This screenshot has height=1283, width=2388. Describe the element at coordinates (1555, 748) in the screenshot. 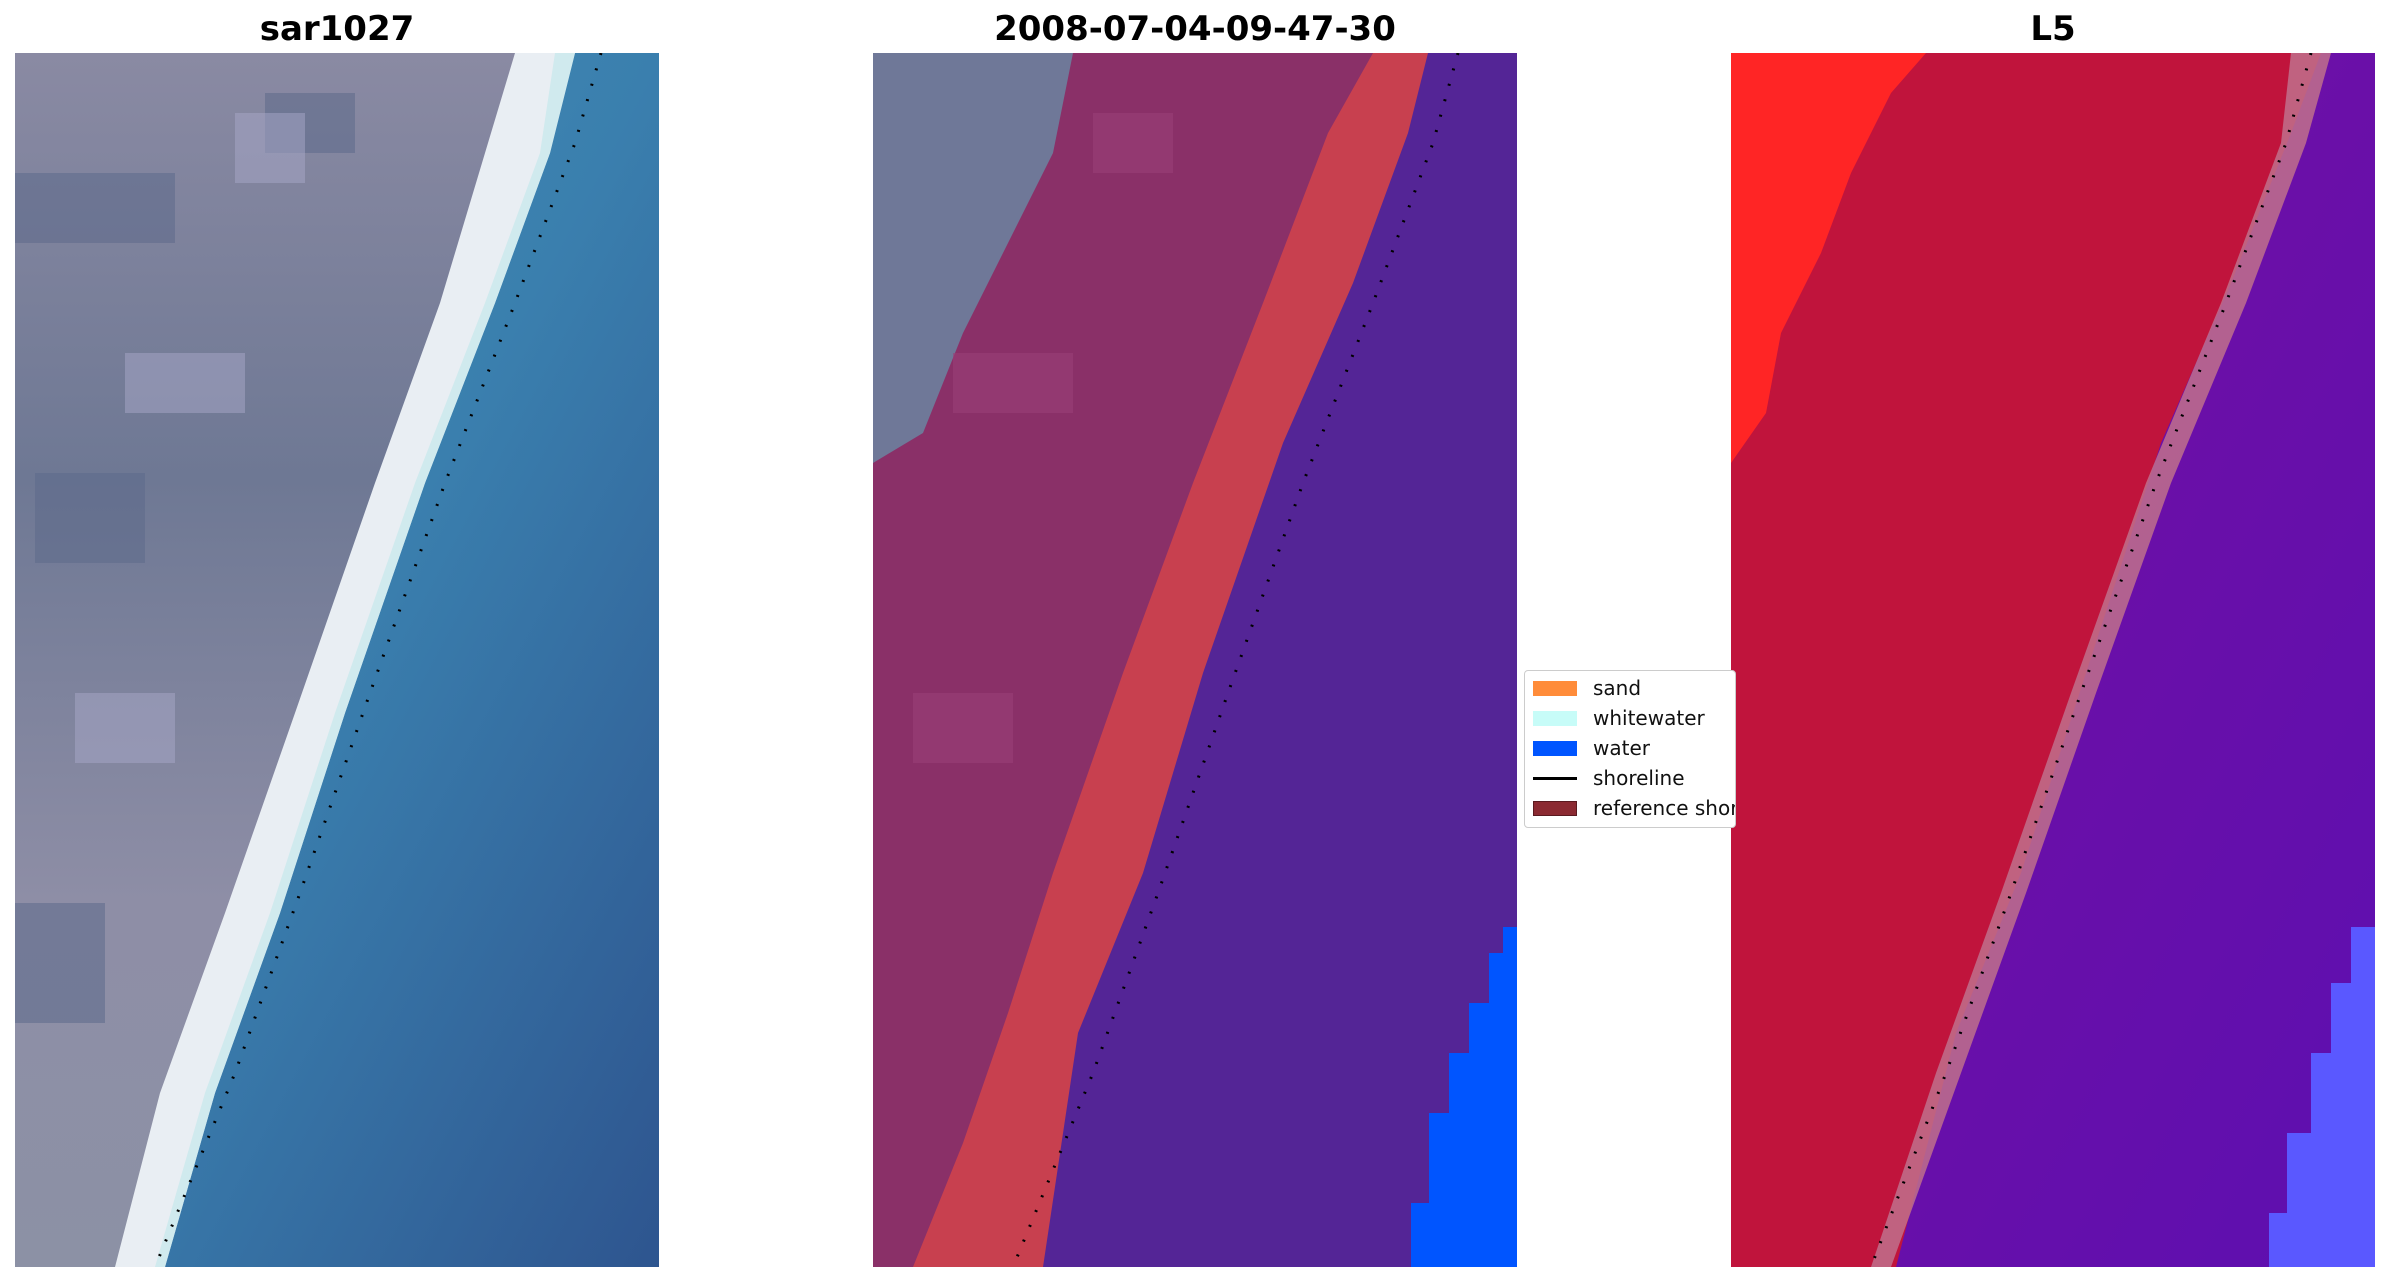

I see `water-swatch-icon` at that location.